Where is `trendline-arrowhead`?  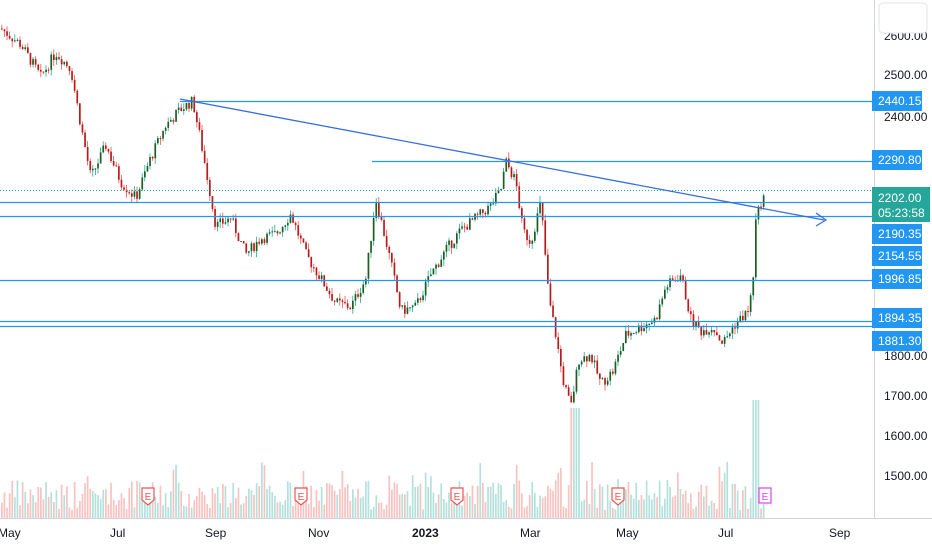
trendline-arrowhead is located at coordinates (821, 219).